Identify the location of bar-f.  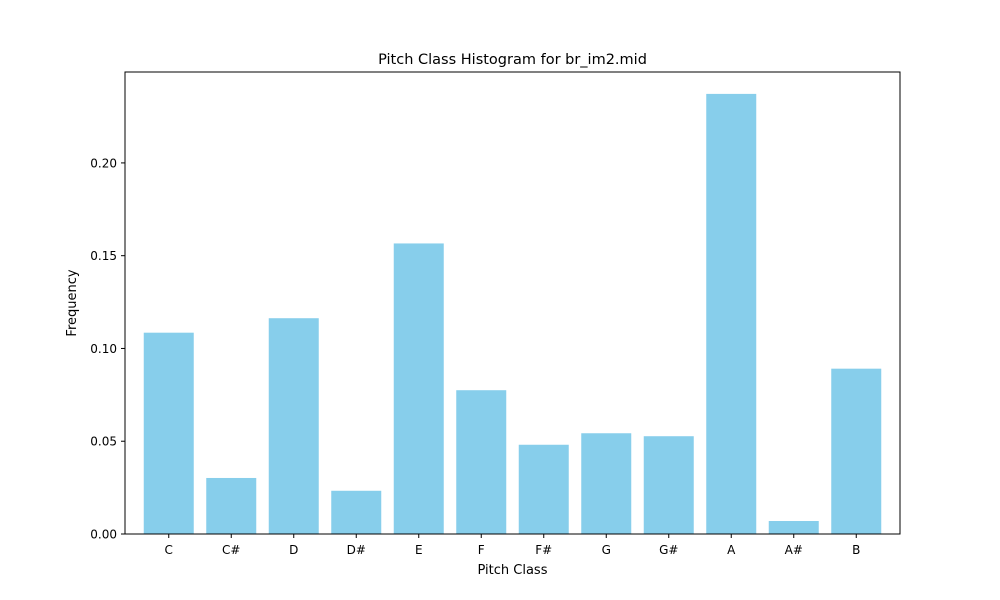
(481, 462).